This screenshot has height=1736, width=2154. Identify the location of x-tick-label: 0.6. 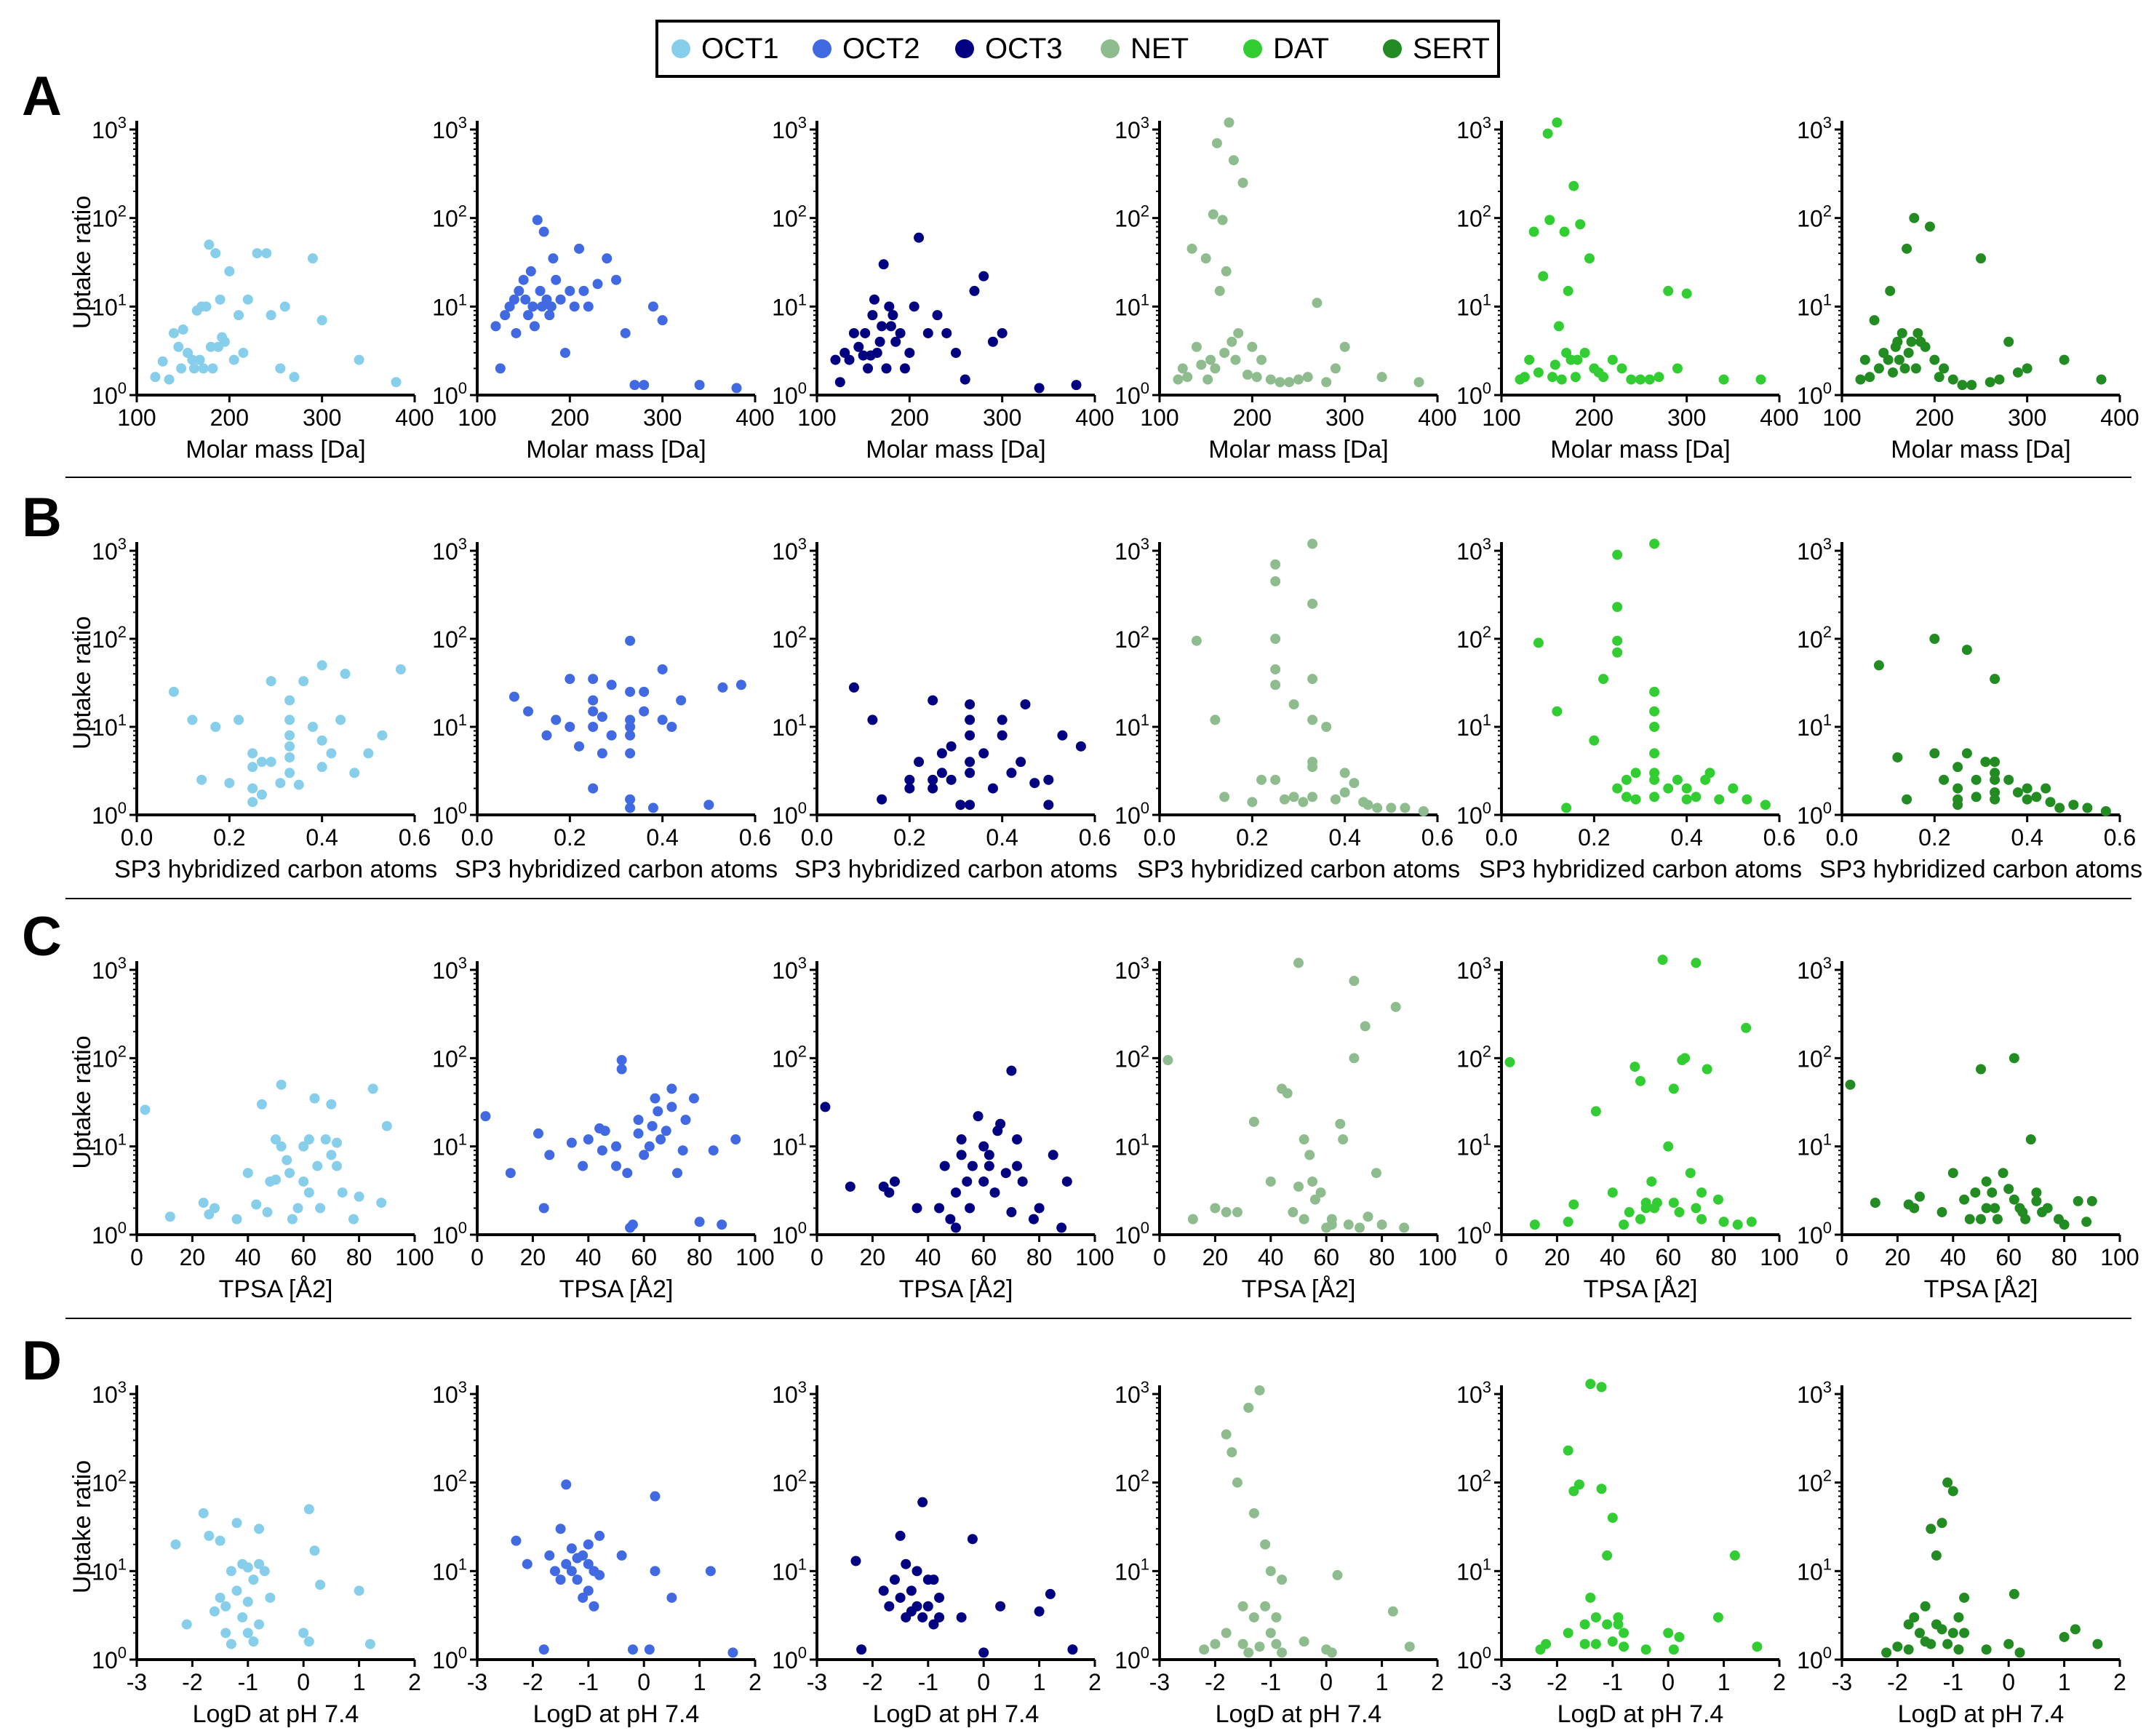
(1779, 837).